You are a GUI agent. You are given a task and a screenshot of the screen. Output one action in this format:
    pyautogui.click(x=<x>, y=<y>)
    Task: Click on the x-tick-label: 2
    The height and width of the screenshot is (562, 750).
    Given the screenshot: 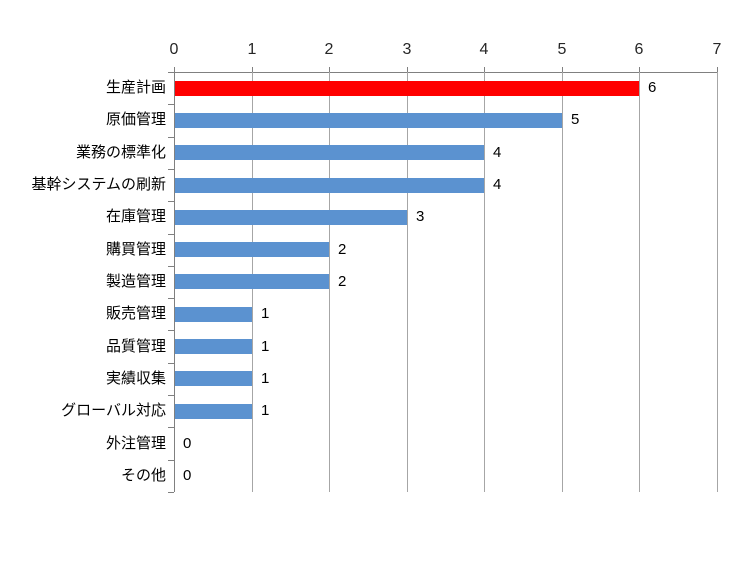 What is the action you would take?
    pyautogui.click(x=329, y=49)
    